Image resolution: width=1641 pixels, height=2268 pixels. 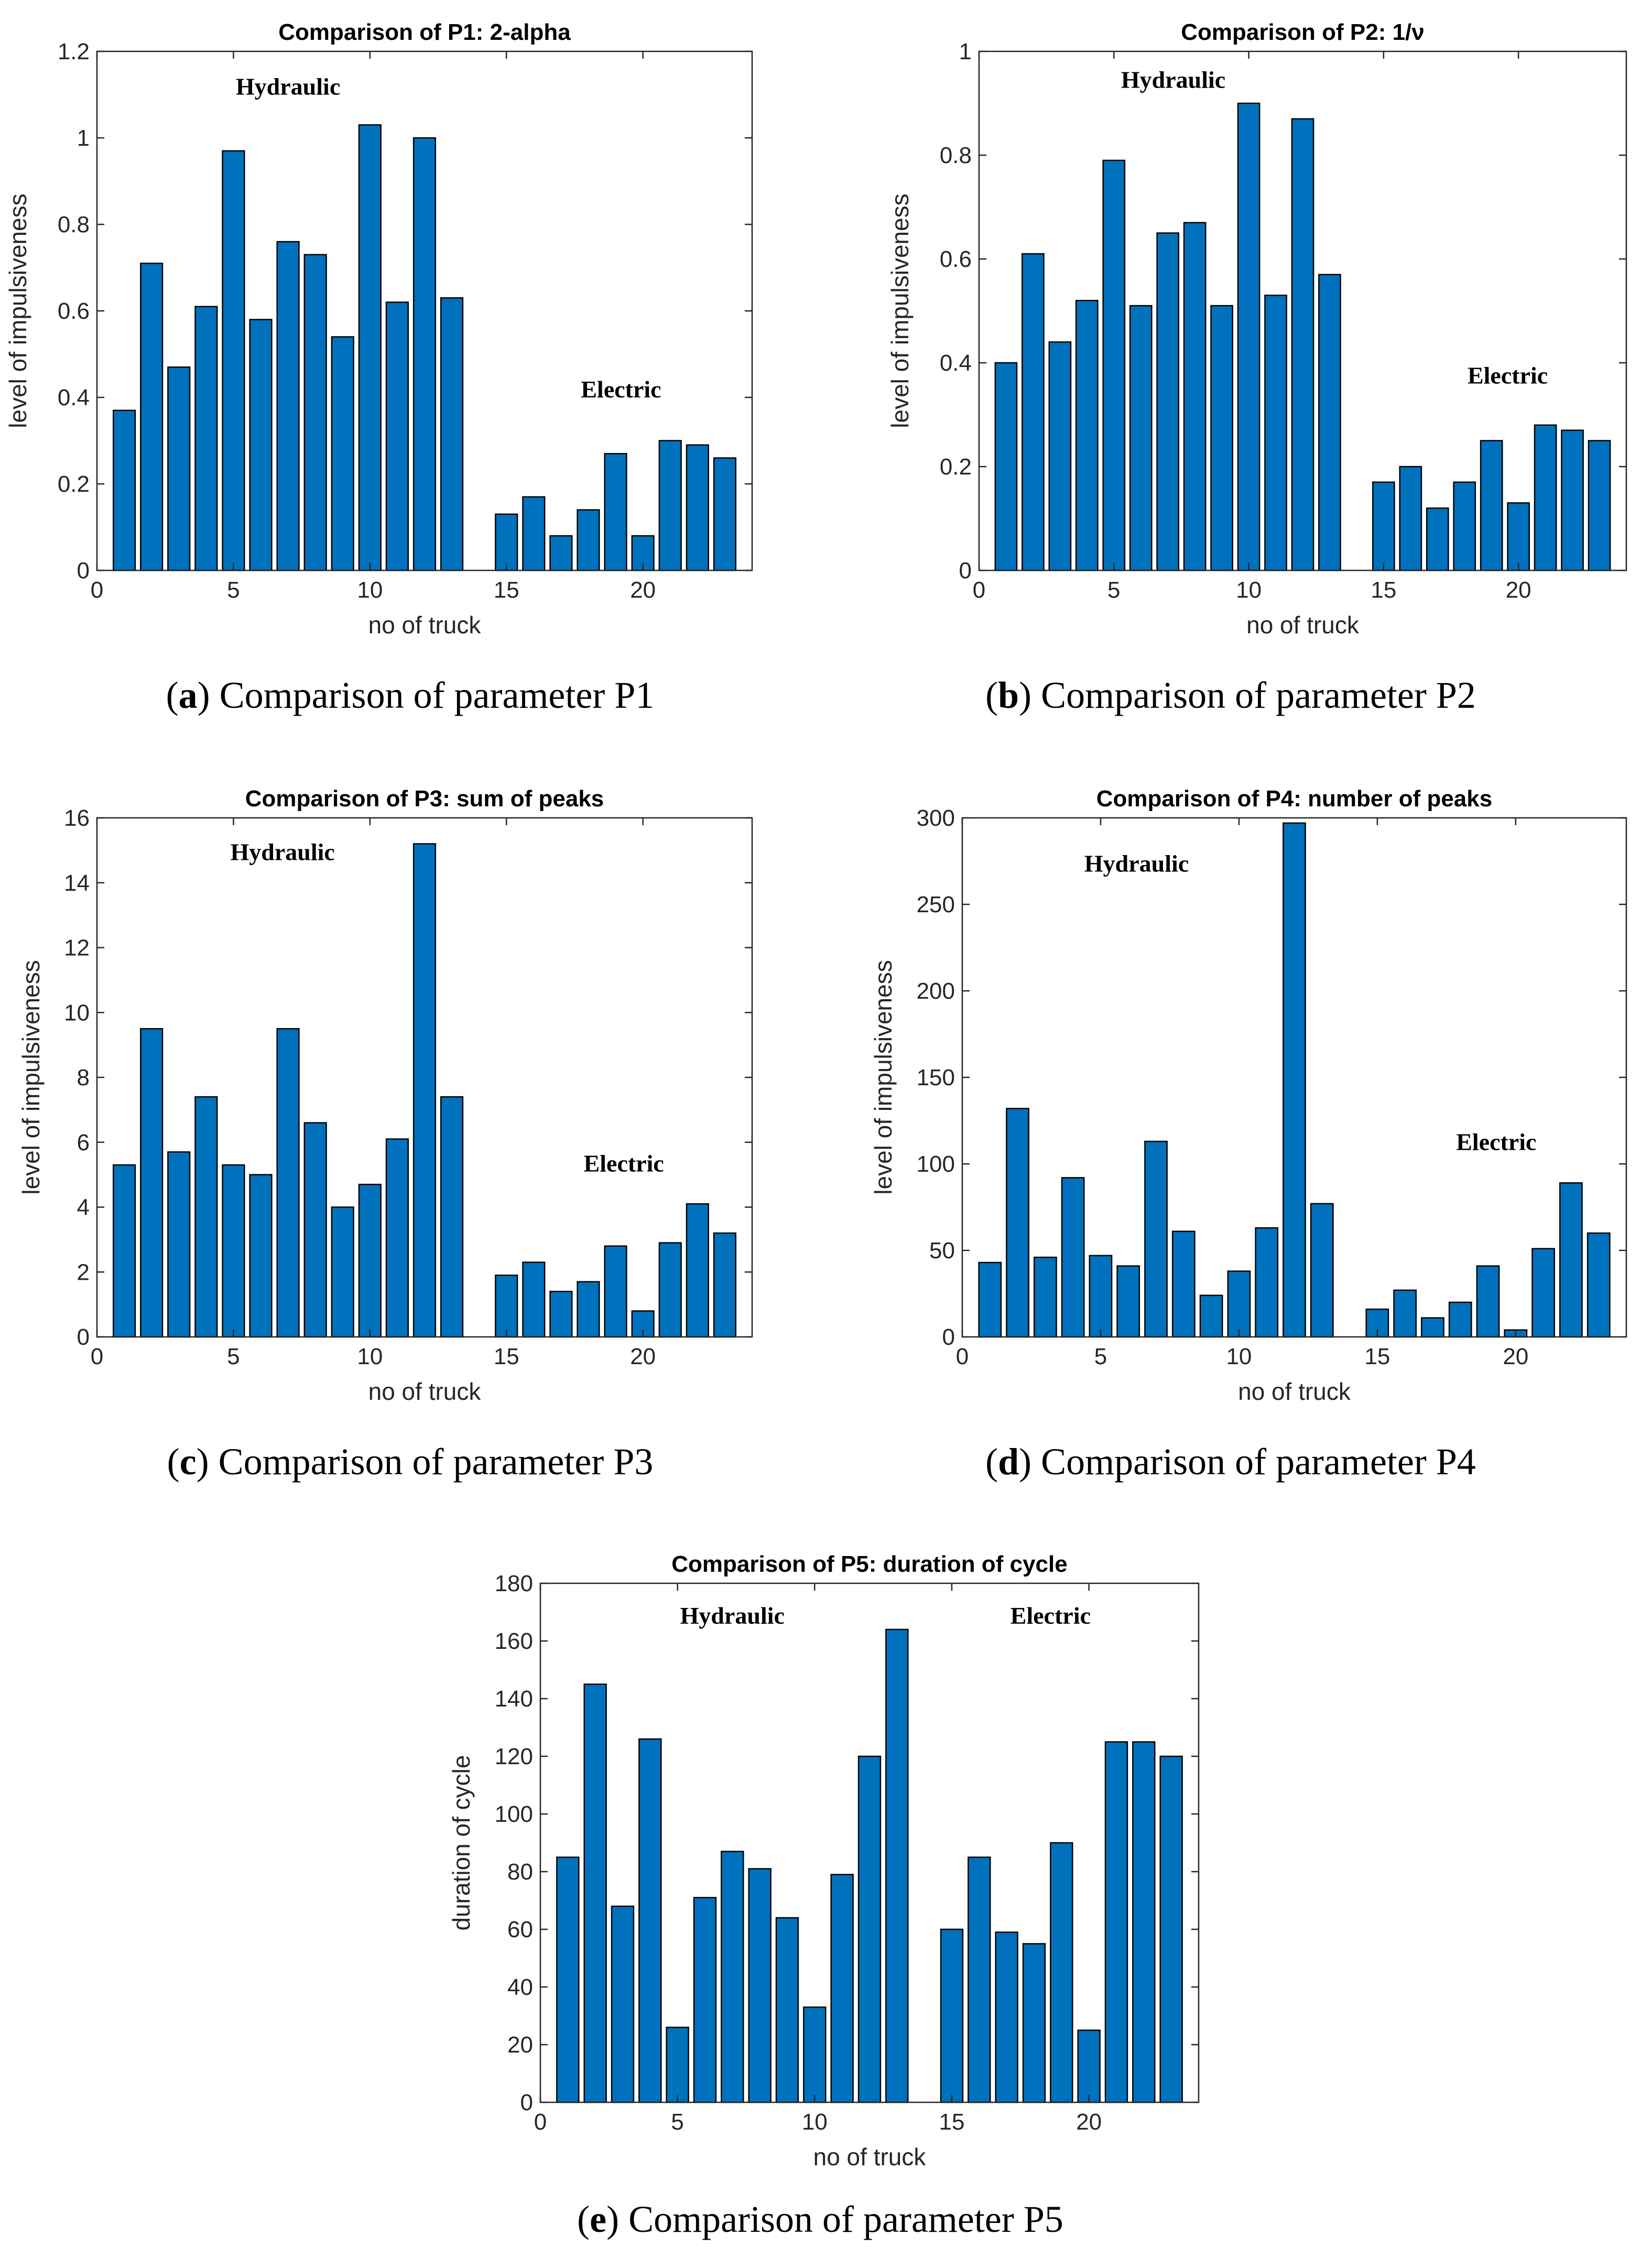 I want to click on caption-p2: (b) Comparison of parameter P2, so click(x=1231, y=695).